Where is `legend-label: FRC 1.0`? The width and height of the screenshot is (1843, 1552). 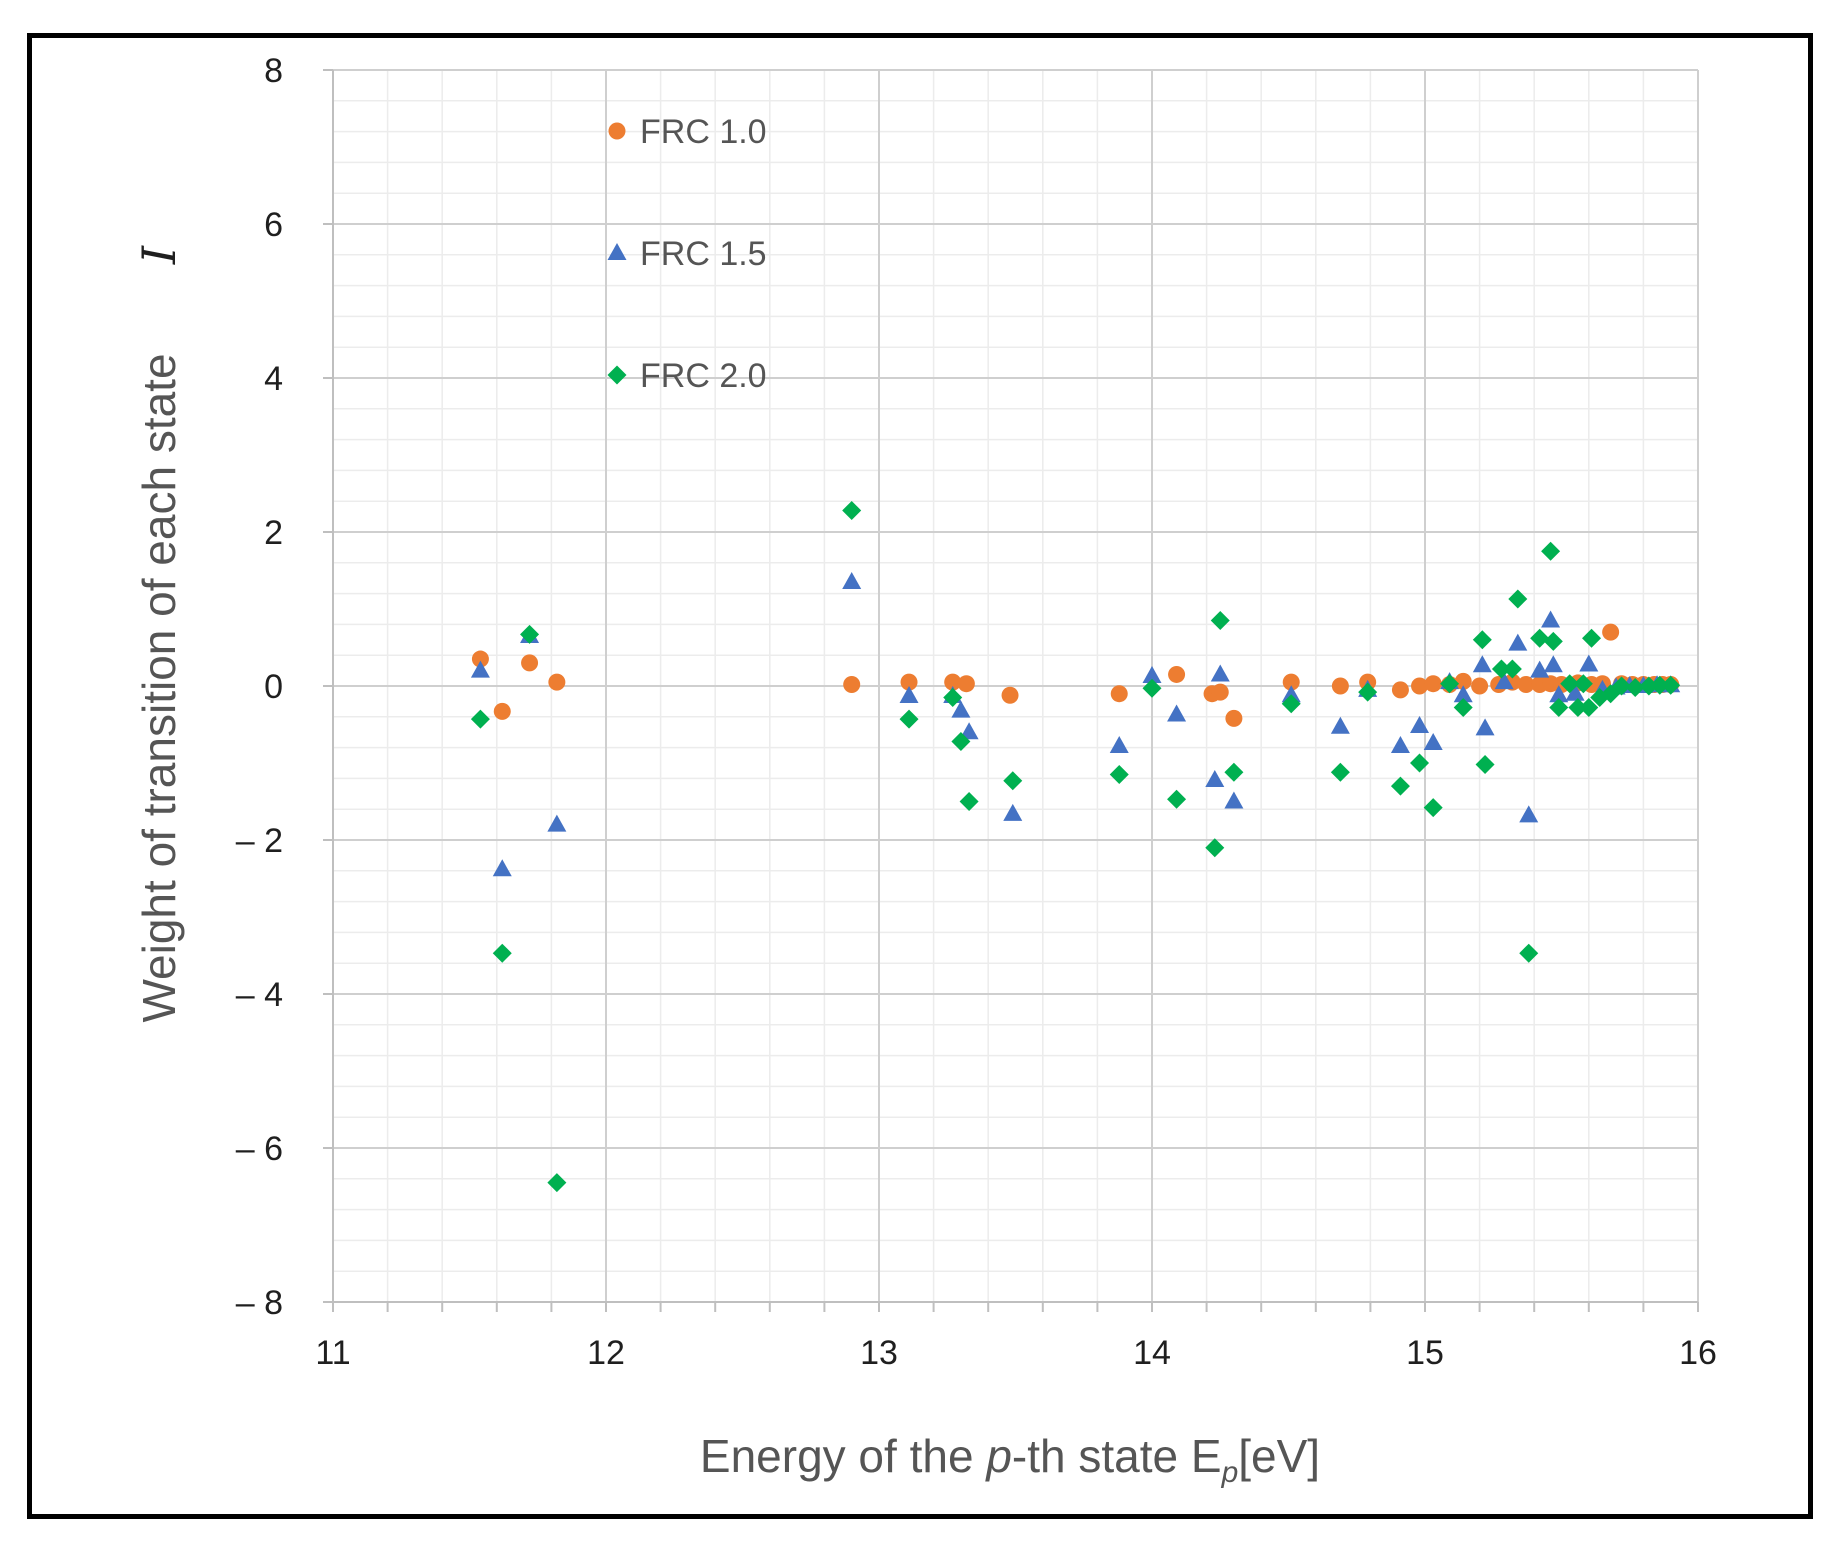
legend-label: FRC 1.0 is located at coordinates (703, 132).